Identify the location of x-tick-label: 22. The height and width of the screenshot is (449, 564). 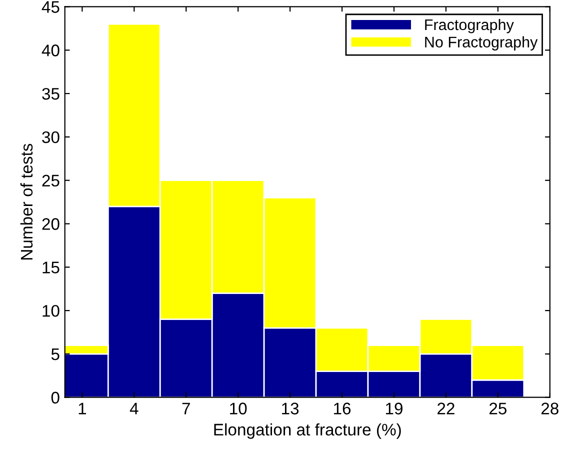
(446, 408).